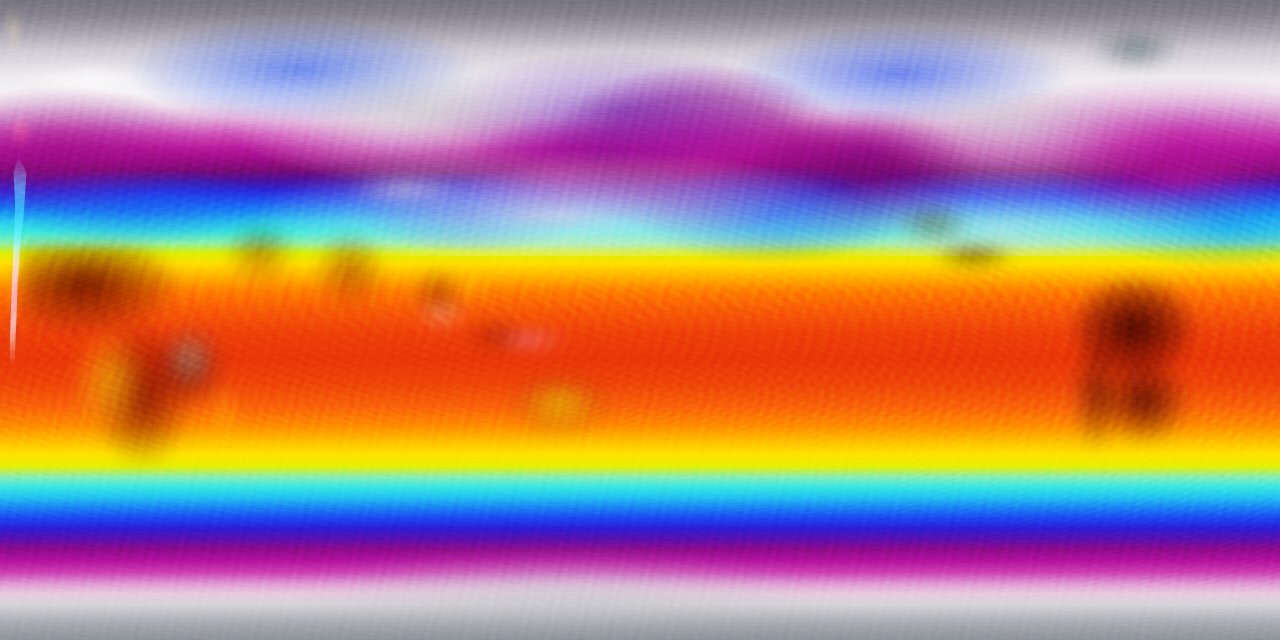 The image size is (1280, 640). Describe the element at coordinates (22, 128) in the screenshot. I see `landmass-new-zealand` at that location.